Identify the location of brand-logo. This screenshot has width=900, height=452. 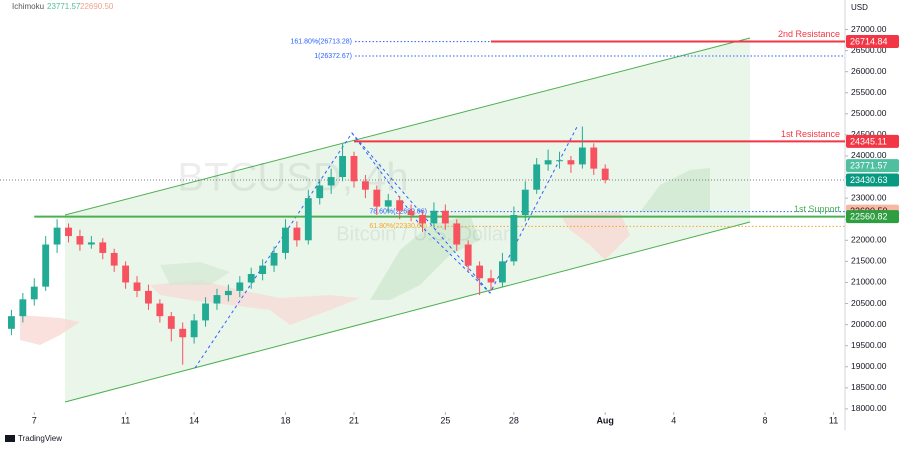
(10, 438).